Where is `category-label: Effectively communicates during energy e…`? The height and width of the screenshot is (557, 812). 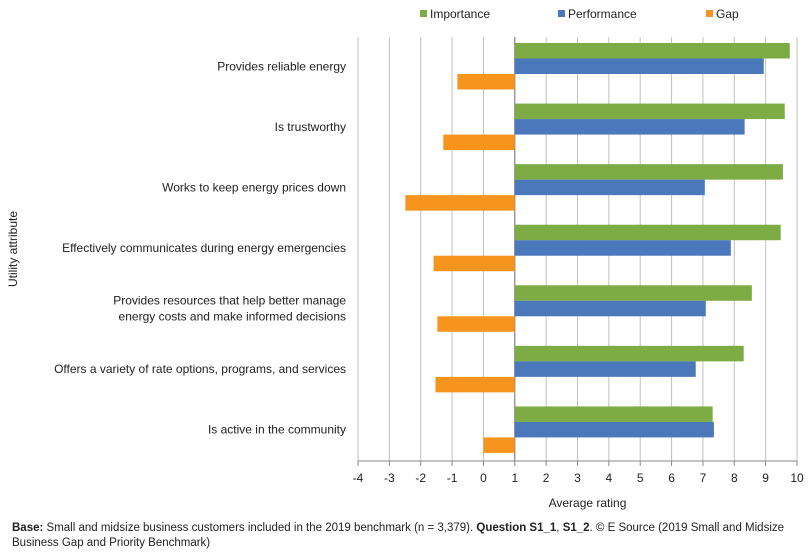 category-label: Effectively communicates during energy e… is located at coordinates (204, 248).